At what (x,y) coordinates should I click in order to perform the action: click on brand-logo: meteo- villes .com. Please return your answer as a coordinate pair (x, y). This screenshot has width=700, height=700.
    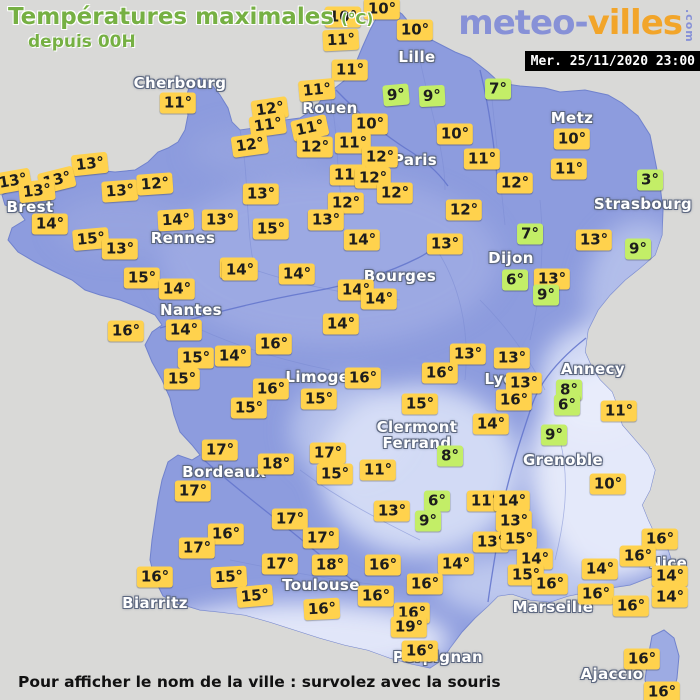
    Looking at the image, I should click on (577, 24).